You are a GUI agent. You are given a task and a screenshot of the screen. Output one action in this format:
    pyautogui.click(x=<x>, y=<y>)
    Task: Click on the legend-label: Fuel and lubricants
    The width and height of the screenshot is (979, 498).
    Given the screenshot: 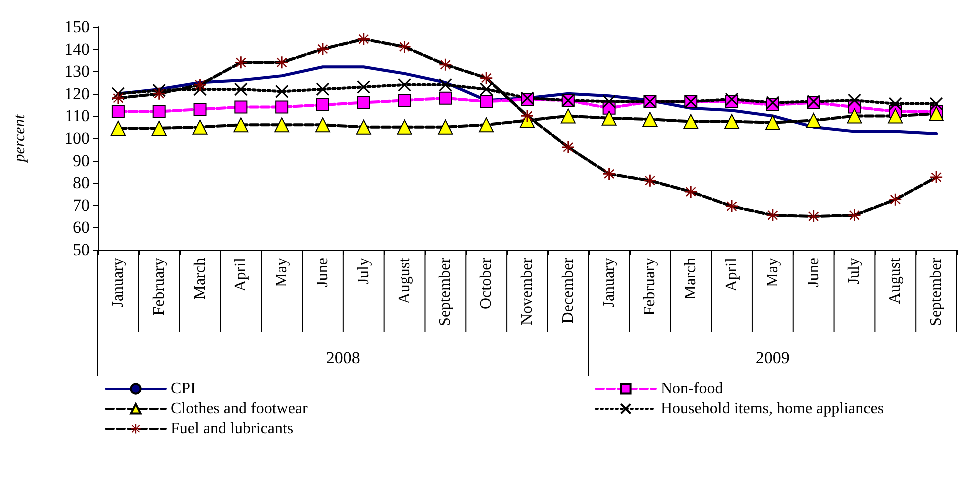 What is the action you would take?
    pyautogui.click(x=232, y=429)
    